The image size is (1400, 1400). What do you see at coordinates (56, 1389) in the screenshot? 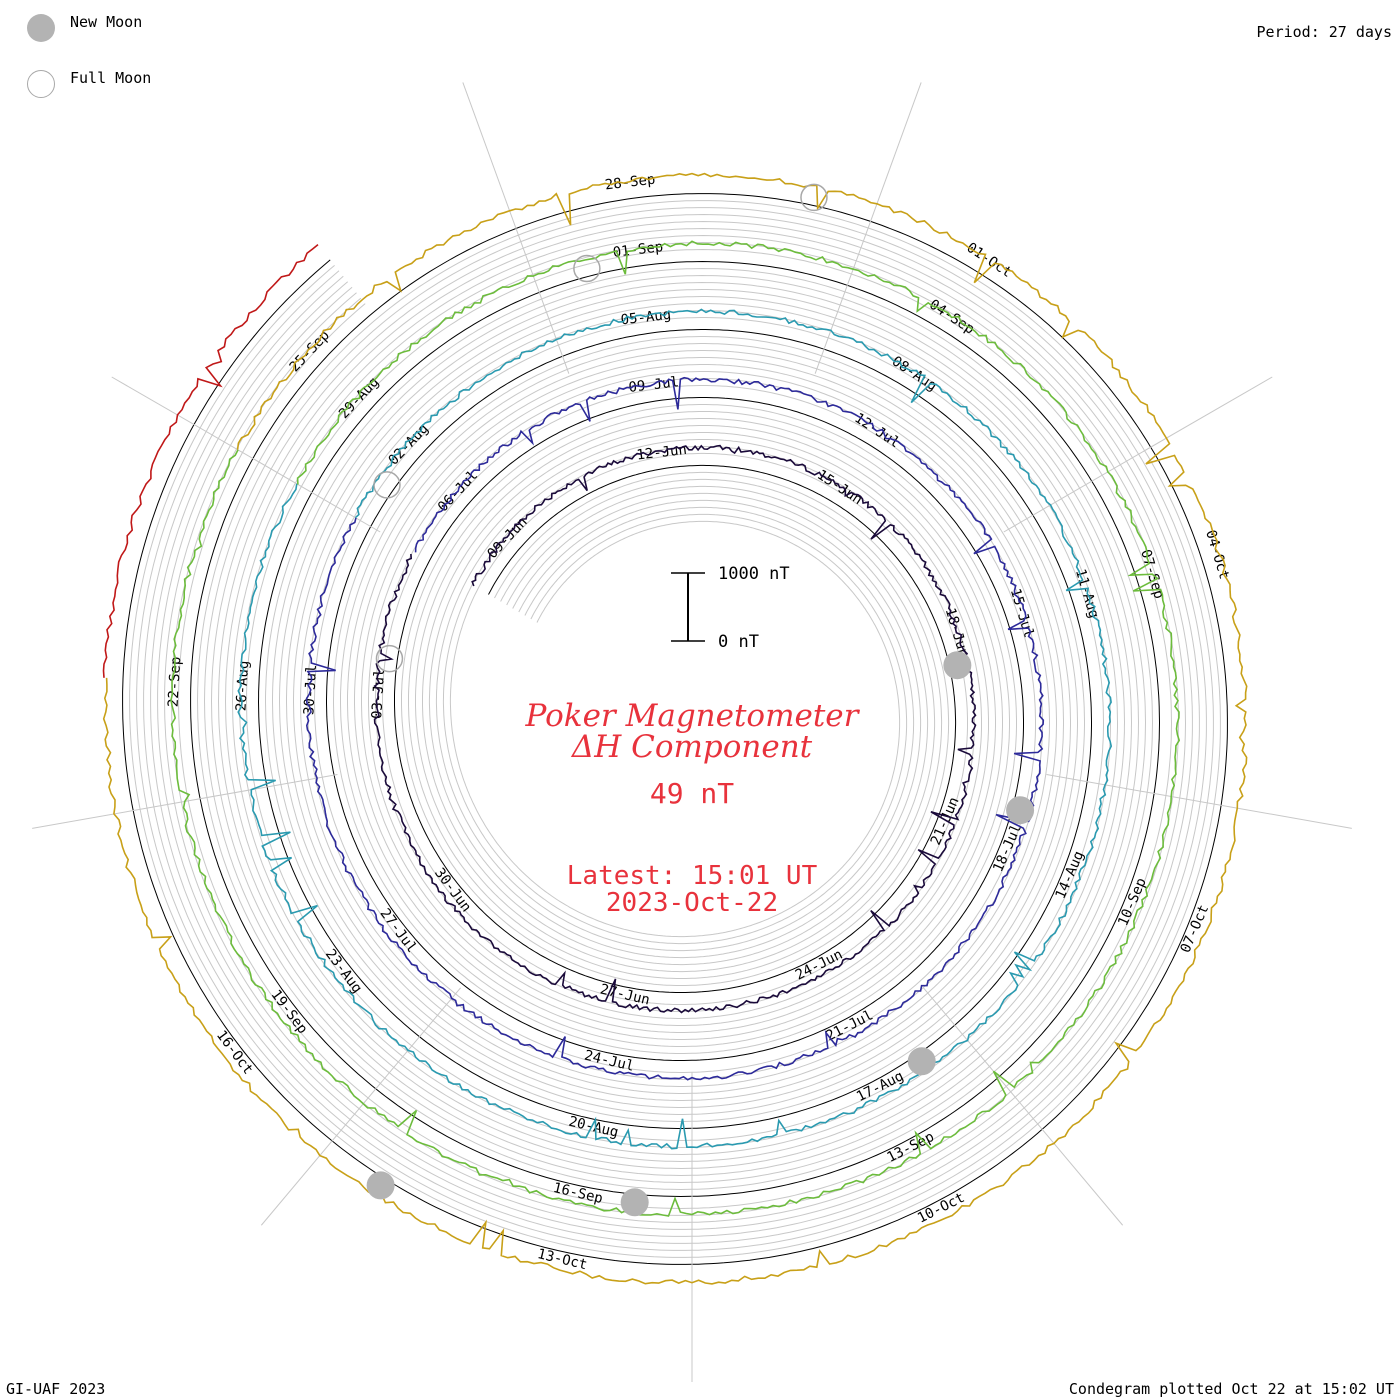
I see `credit-label: GI-UAF 2023` at bounding box center [56, 1389].